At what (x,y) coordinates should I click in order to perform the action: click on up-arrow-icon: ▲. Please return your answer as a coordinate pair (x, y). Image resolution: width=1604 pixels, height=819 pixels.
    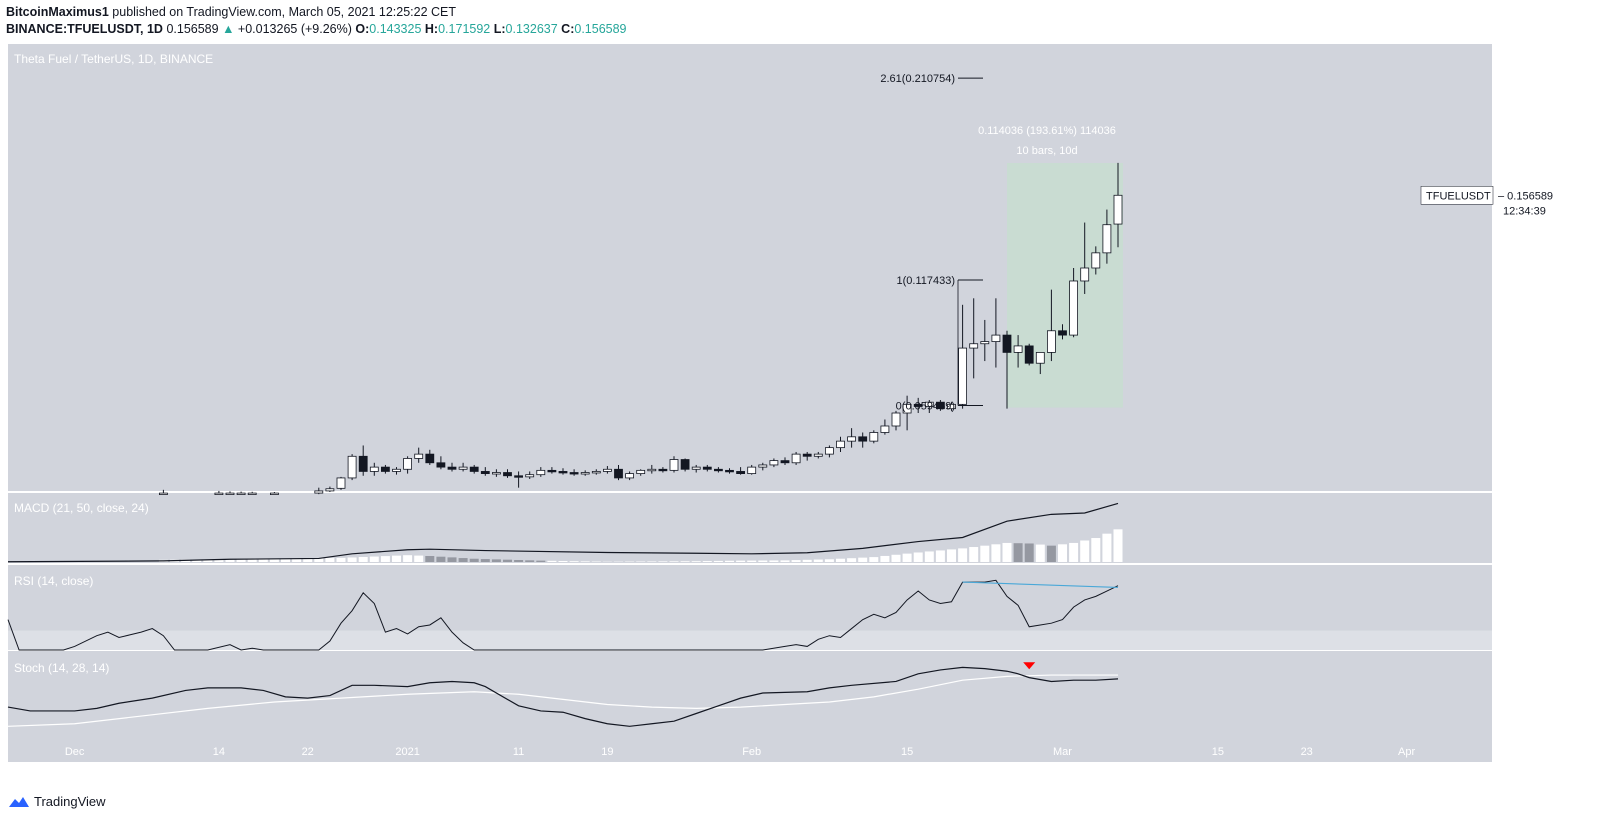
    Looking at the image, I should click on (228, 29).